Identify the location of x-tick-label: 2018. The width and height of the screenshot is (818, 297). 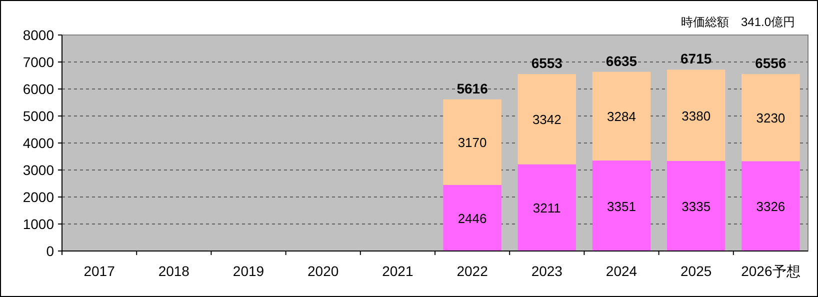
(174, 271).